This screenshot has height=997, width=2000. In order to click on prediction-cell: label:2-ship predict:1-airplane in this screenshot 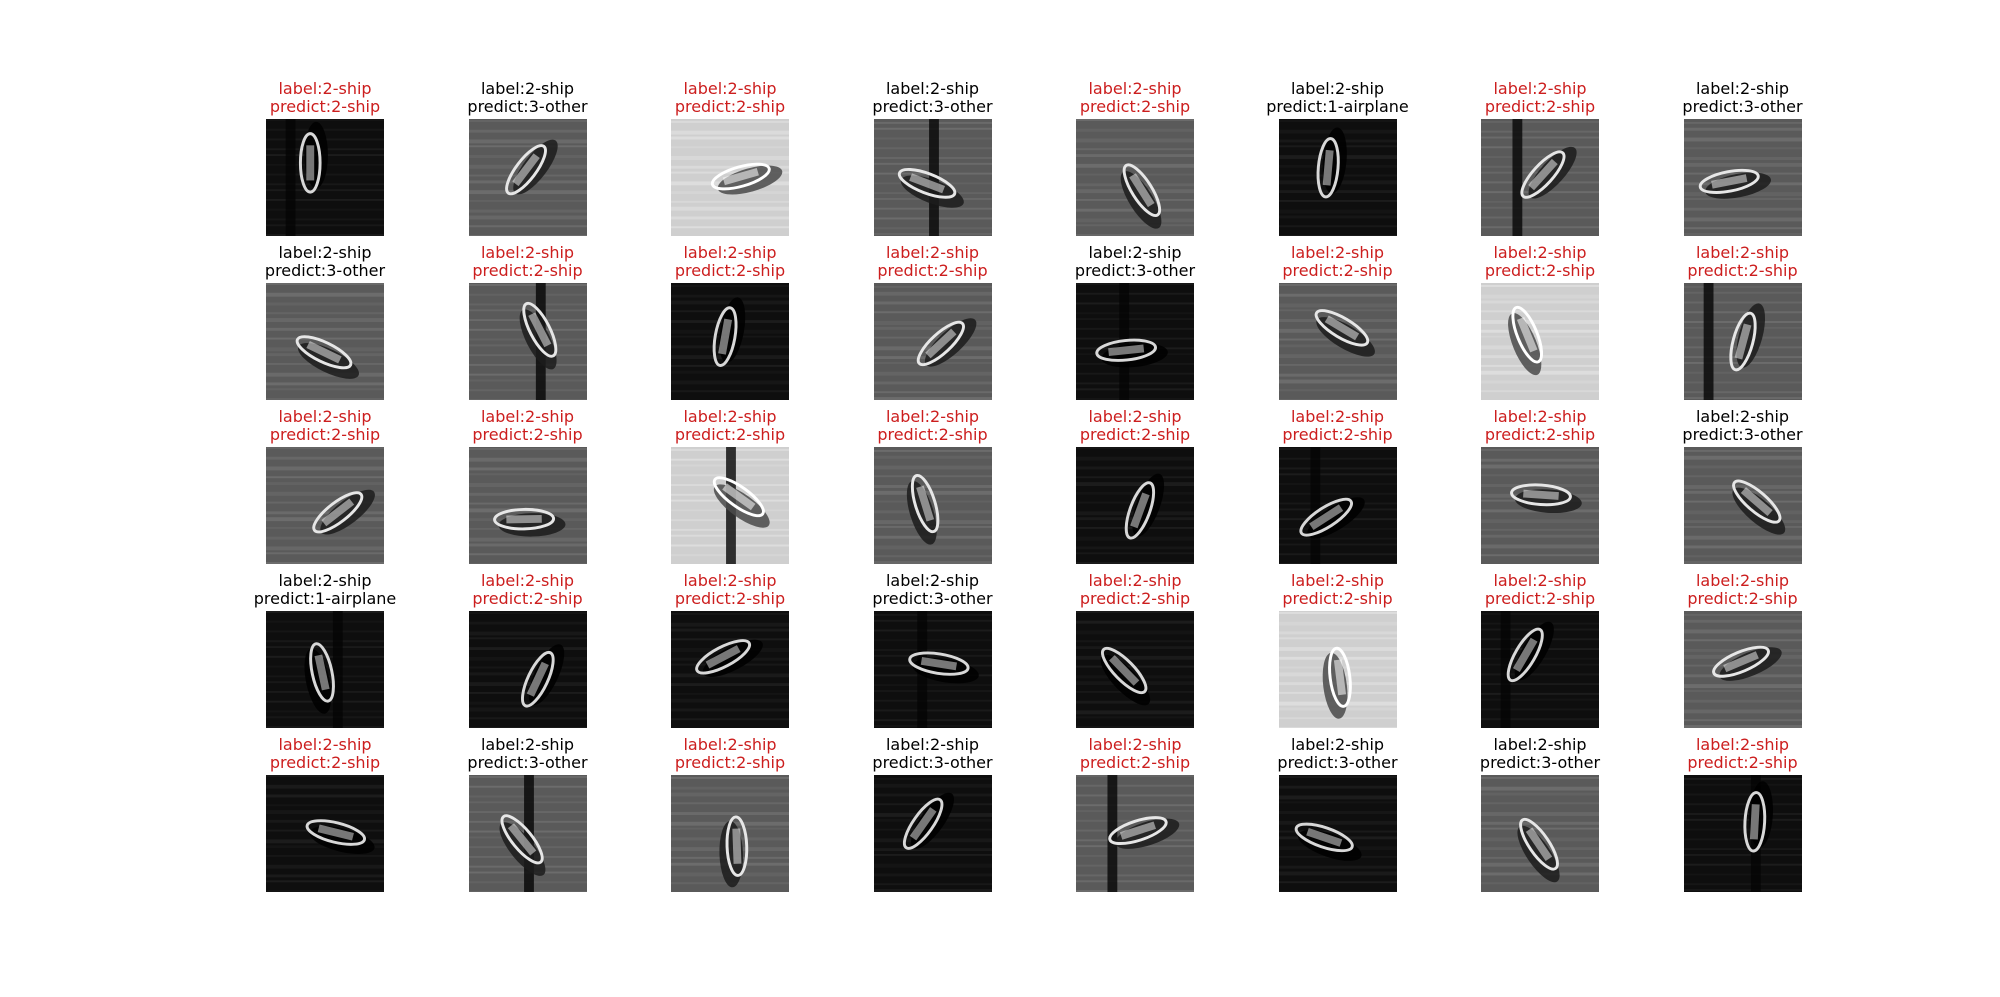, I will do `click(1338, 160)`.